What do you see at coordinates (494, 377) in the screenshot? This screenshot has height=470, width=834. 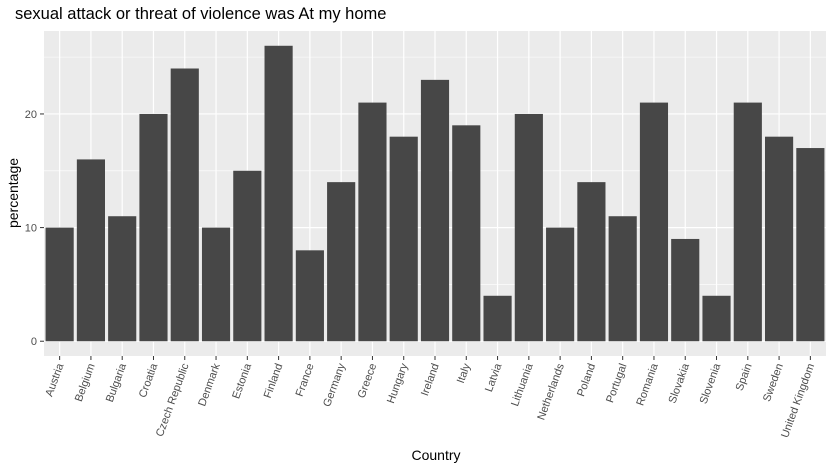 I see `x-tick-label: Latvia` at bounding box center [494, 377].